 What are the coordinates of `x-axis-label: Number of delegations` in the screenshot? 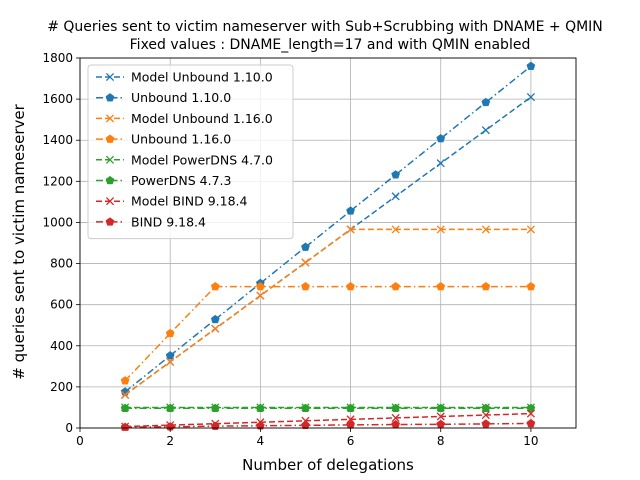 It's located at (328, 465).